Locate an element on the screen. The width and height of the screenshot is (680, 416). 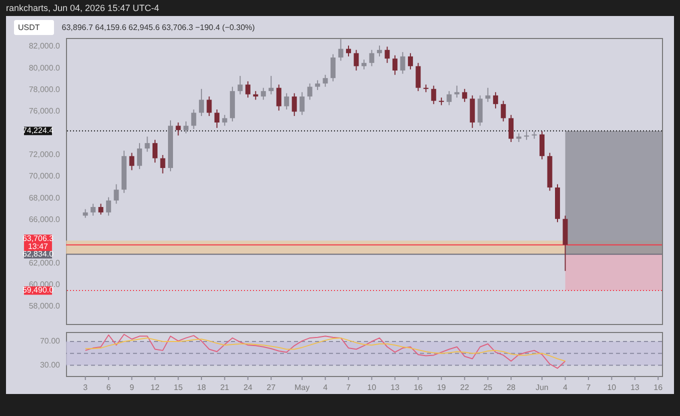
y-tick-label: 82,000.0 is located at coordinates (44, 46).